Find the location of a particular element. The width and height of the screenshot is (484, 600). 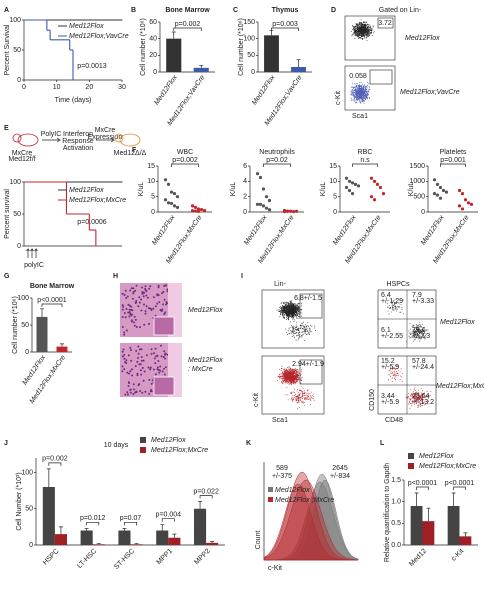

gate-value: 3.72 is located at coordinates (385, 23).